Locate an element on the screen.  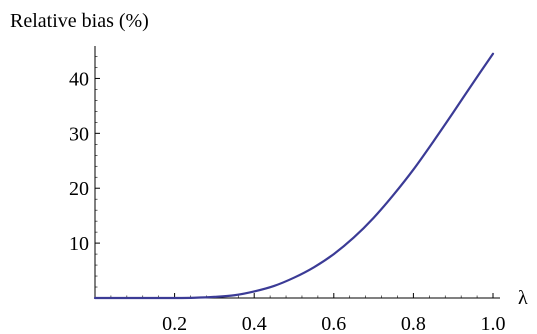
x-tick-label: 0.4 is located at coordinates (254, 323).